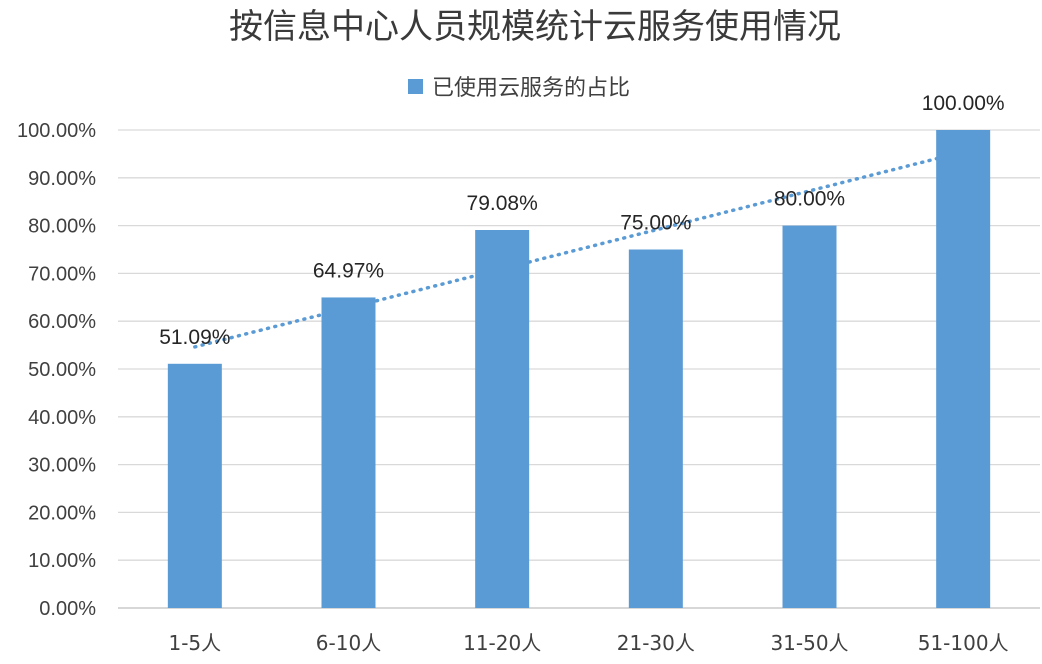 The image size is (1042, 664). I want to click on data-label: 51.09%, so click(194, 337).